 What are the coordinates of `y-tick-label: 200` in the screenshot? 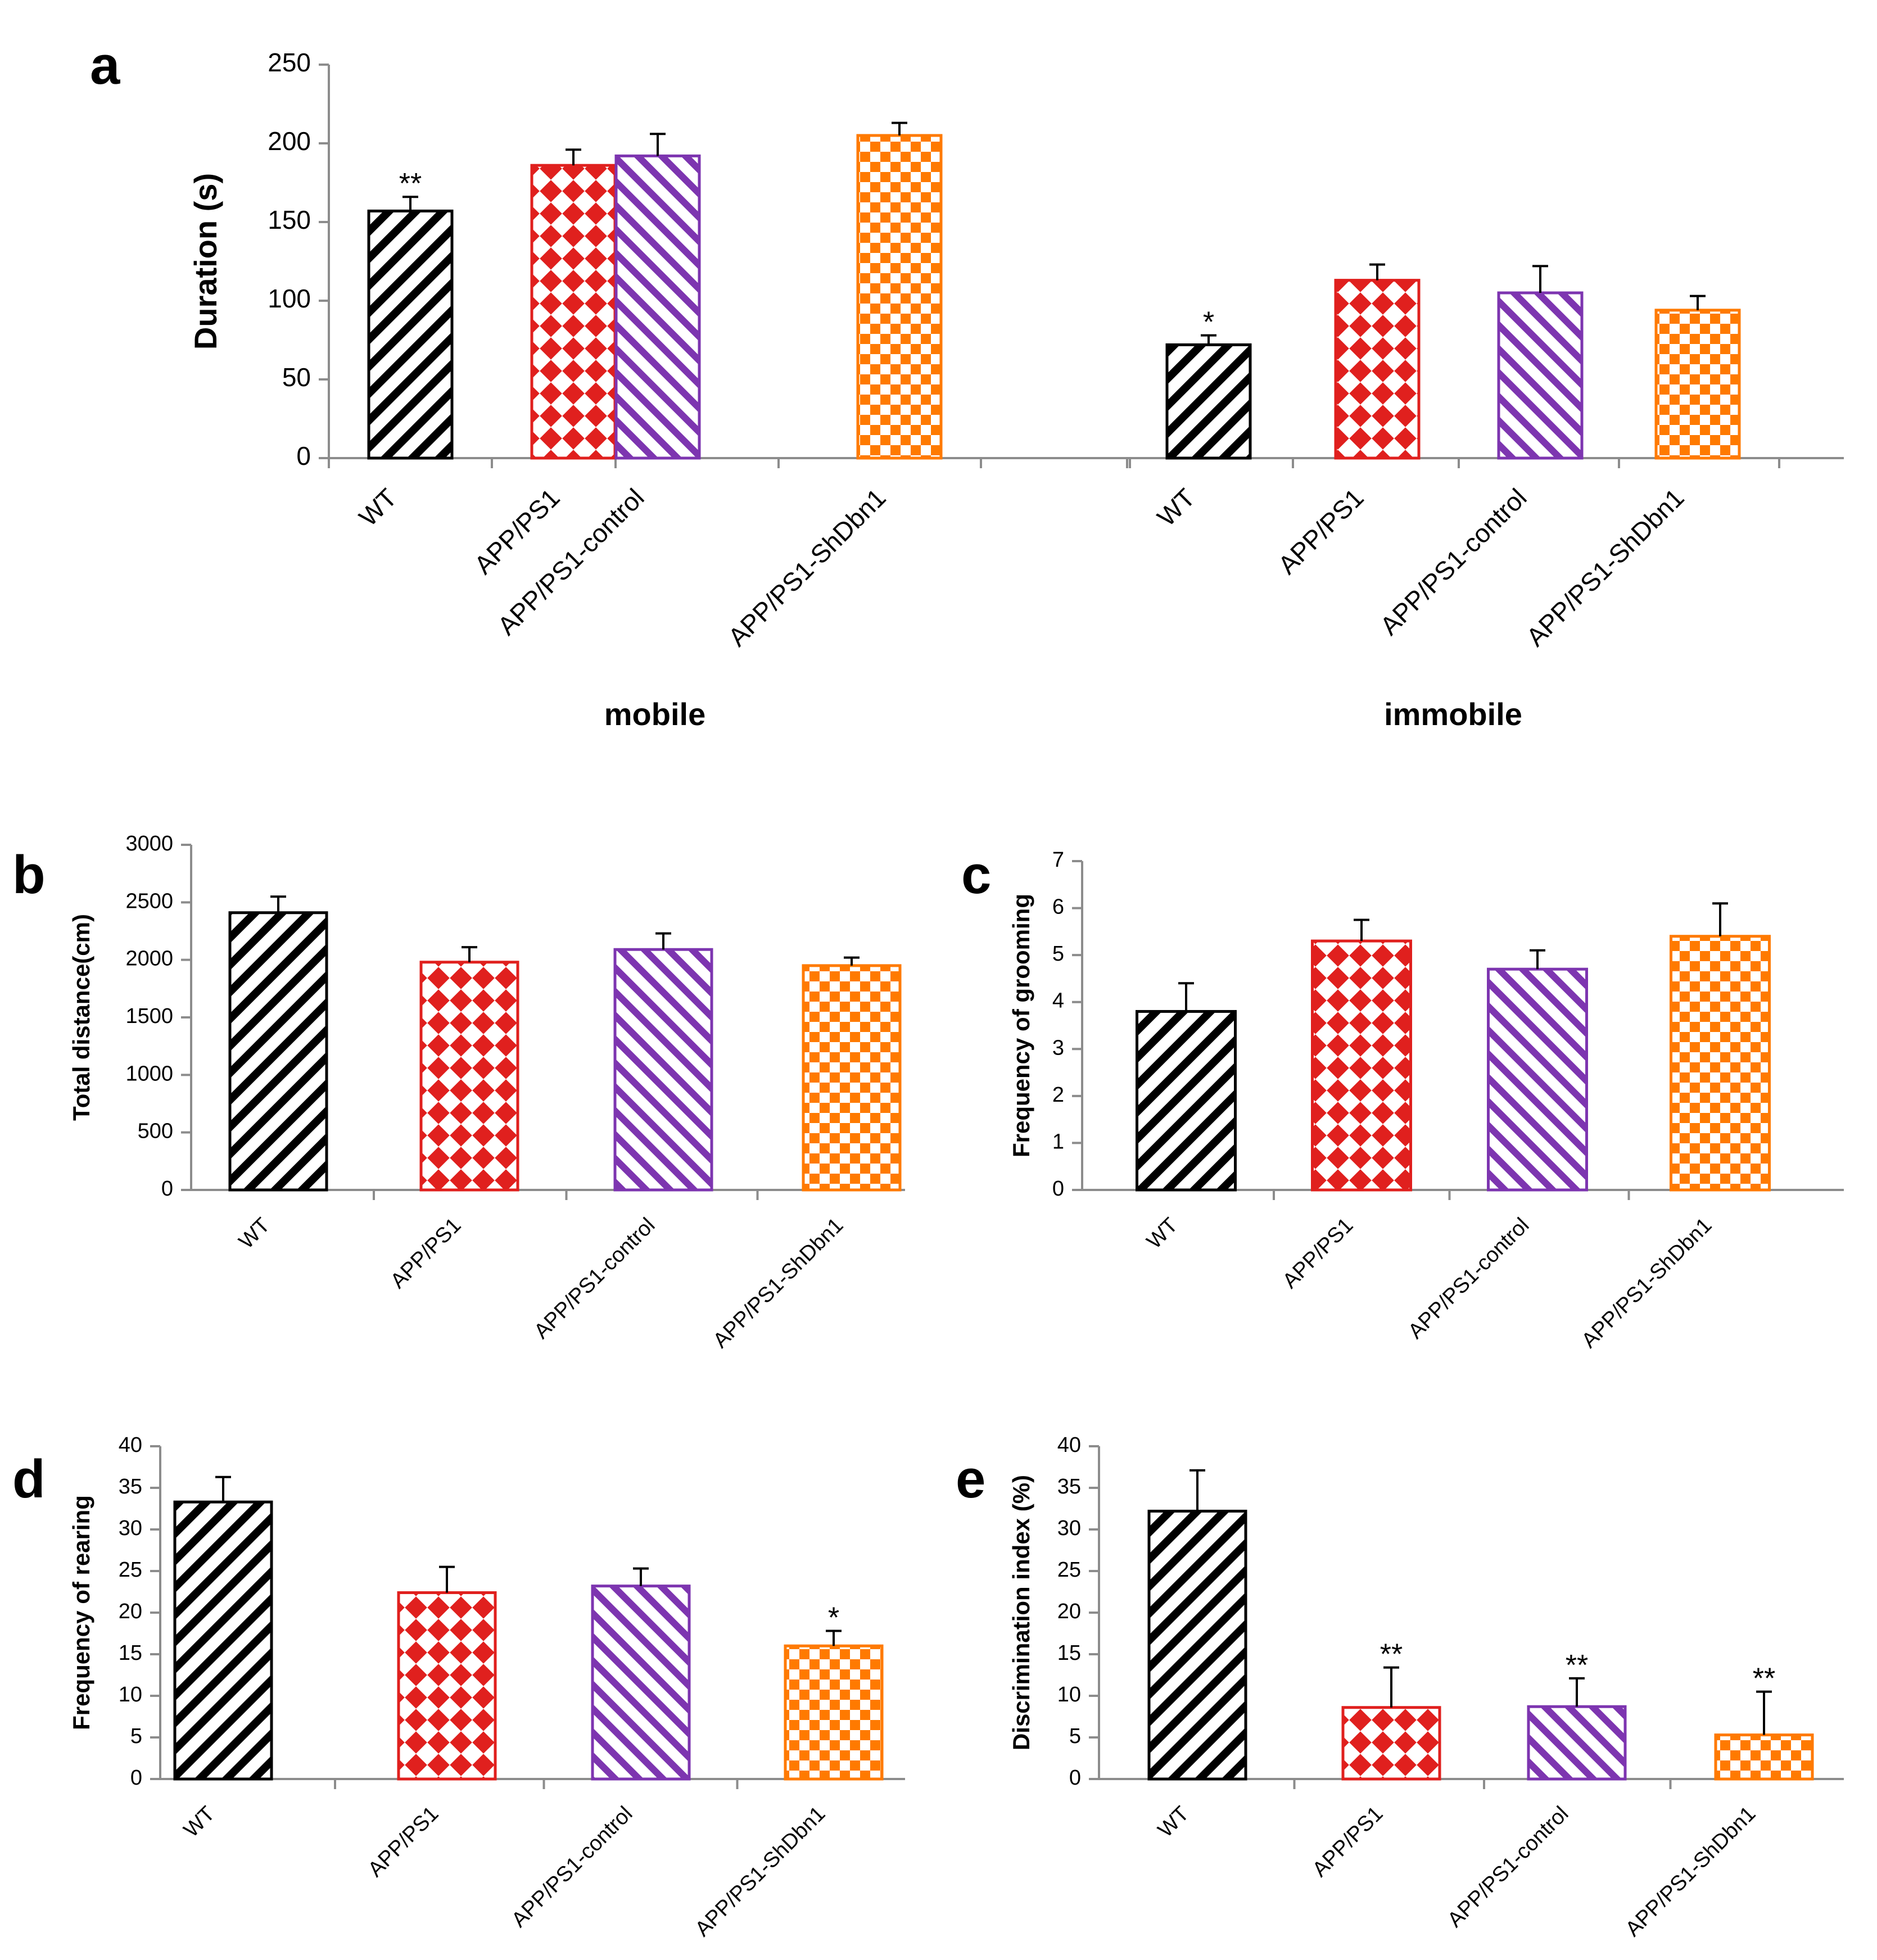 It's located at (289, 141).